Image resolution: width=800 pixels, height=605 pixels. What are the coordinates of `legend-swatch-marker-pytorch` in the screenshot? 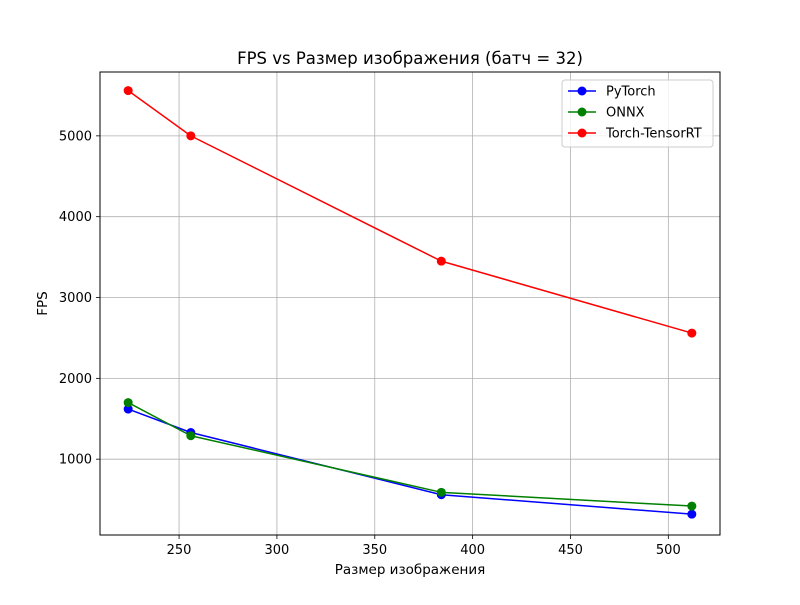 It's located at (582, 91).